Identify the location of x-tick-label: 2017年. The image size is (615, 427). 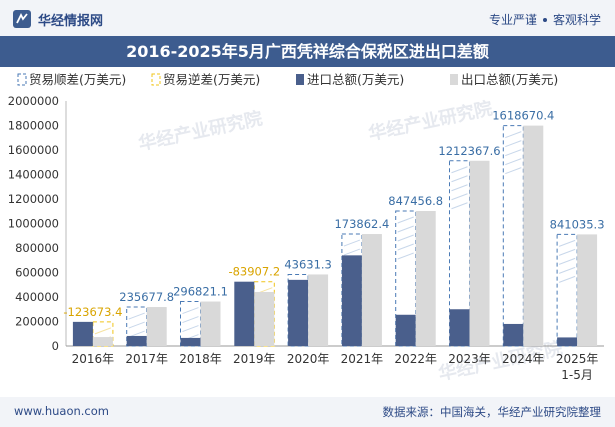
(146, 359).